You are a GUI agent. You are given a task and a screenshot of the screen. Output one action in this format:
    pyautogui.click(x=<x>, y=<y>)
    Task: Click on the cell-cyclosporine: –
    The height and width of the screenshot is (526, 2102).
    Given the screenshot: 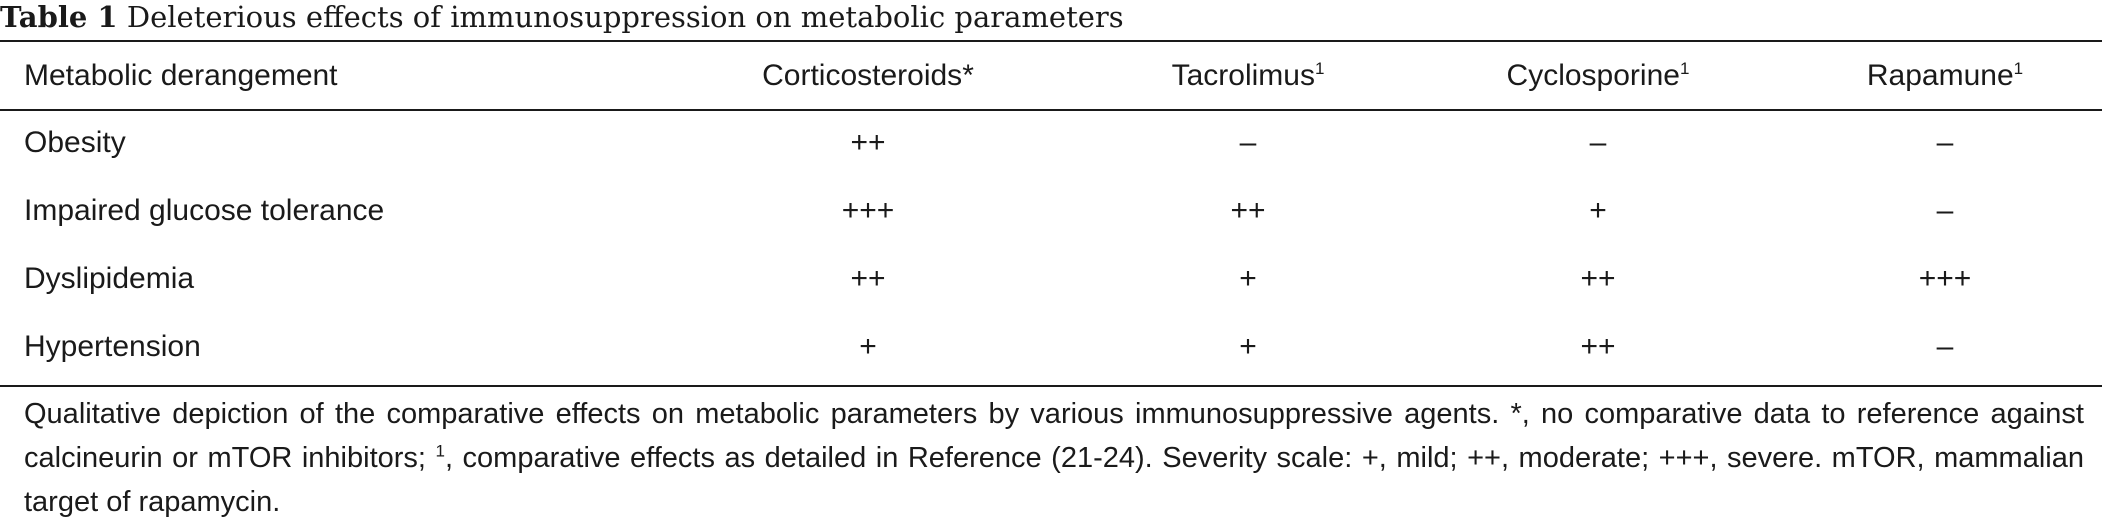 What is the action you would take?
    pyautogui.click(x=1598, y=142)
    